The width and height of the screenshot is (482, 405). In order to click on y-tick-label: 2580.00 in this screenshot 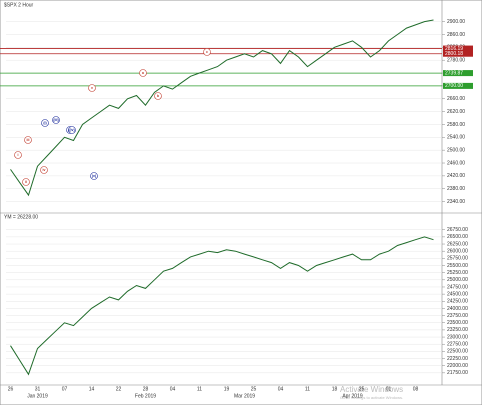, I will do `click(456, 125)`.